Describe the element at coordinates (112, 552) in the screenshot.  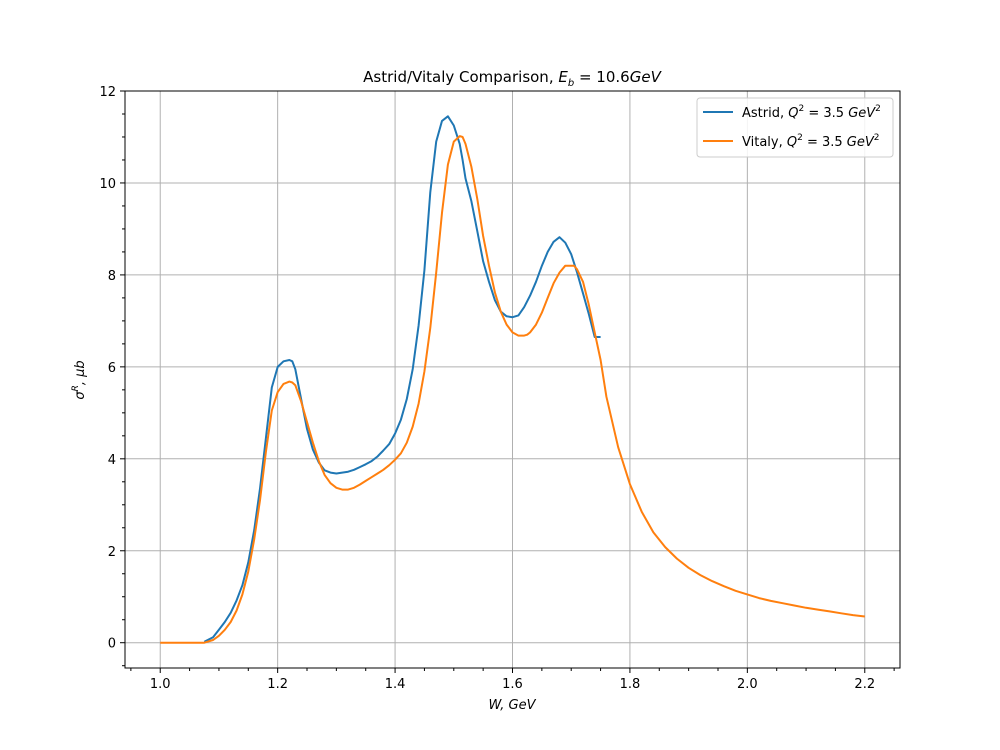
I see `y-tick-label: 2` at that location.